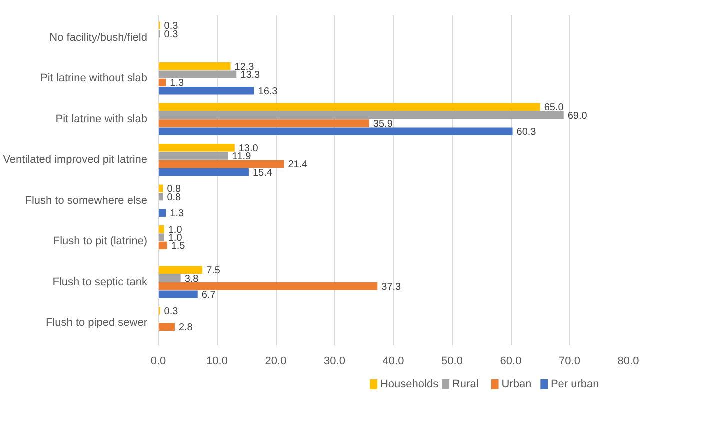 The width and height of the screenshot is (712, 448). Describe the element at coordinates (383, 124) in the screenshot. I see `data-label: 35.9` at that location.